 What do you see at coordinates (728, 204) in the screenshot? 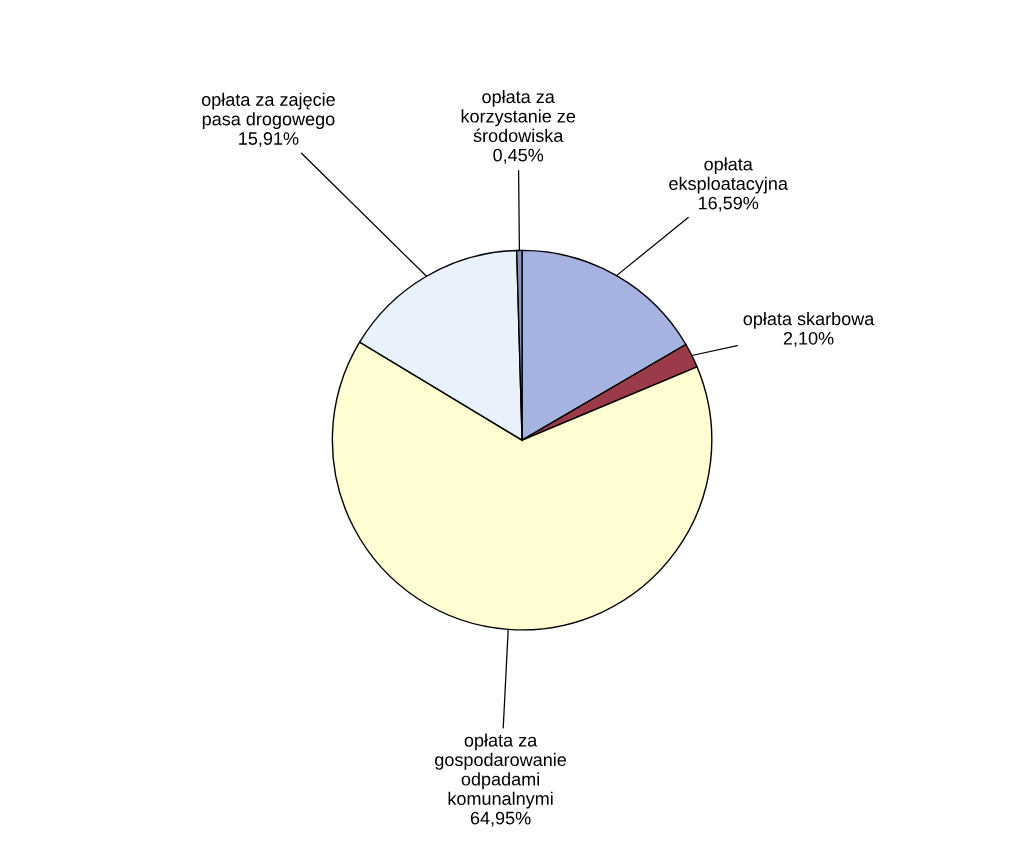
I see `data-label: 16,59%` at bounding box center [728, 204].